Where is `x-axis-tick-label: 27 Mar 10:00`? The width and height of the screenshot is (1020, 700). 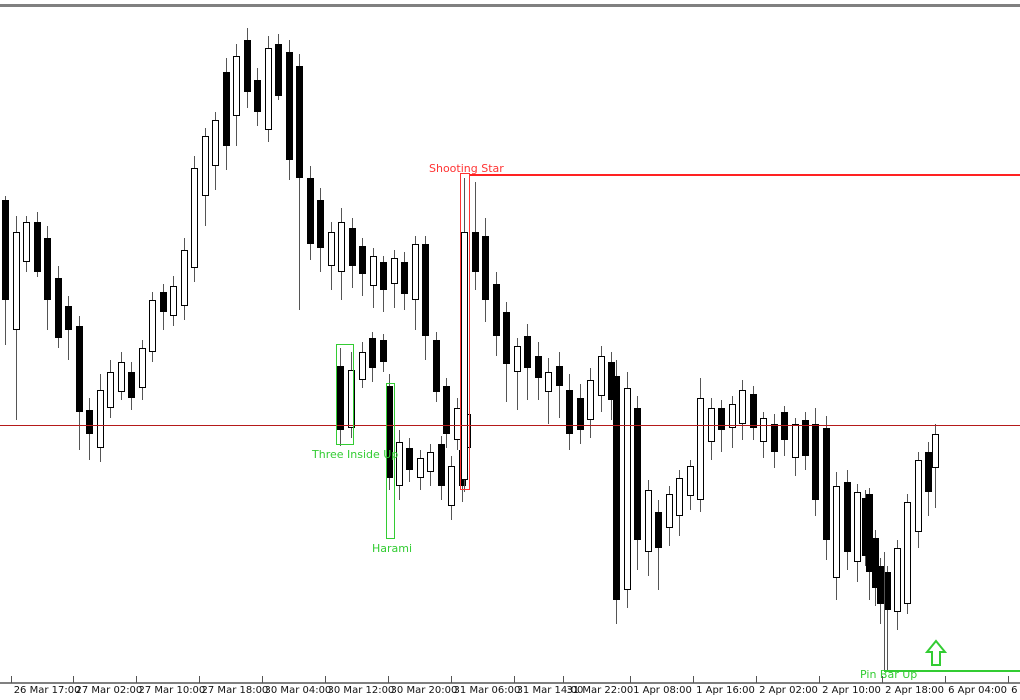 x-axis-tick-label: 27 Mar 10:00 is located at coordinates (172, 690).